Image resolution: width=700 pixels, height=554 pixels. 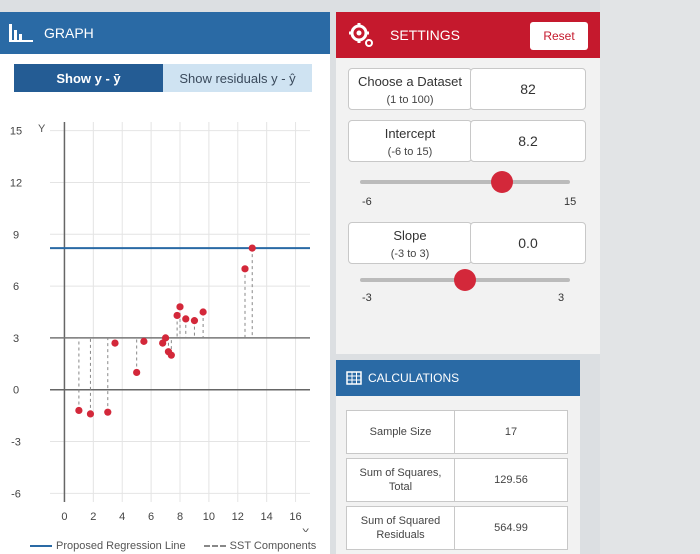 I want to click on x-tick-label: 8, so click(x=180, y=517).